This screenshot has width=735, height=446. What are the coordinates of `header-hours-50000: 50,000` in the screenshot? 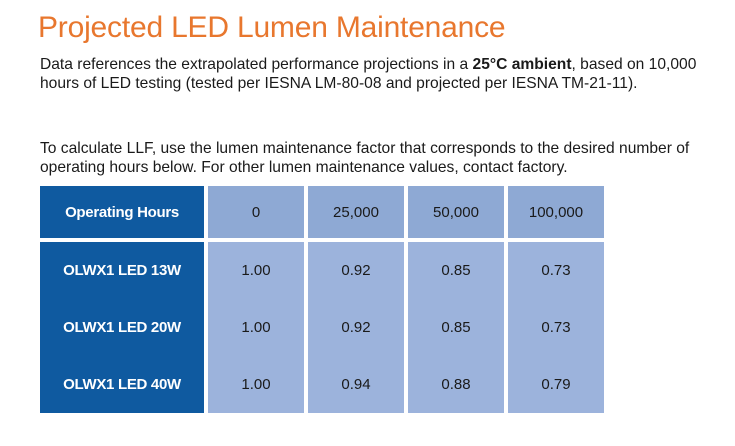 It's located at (456, 212).